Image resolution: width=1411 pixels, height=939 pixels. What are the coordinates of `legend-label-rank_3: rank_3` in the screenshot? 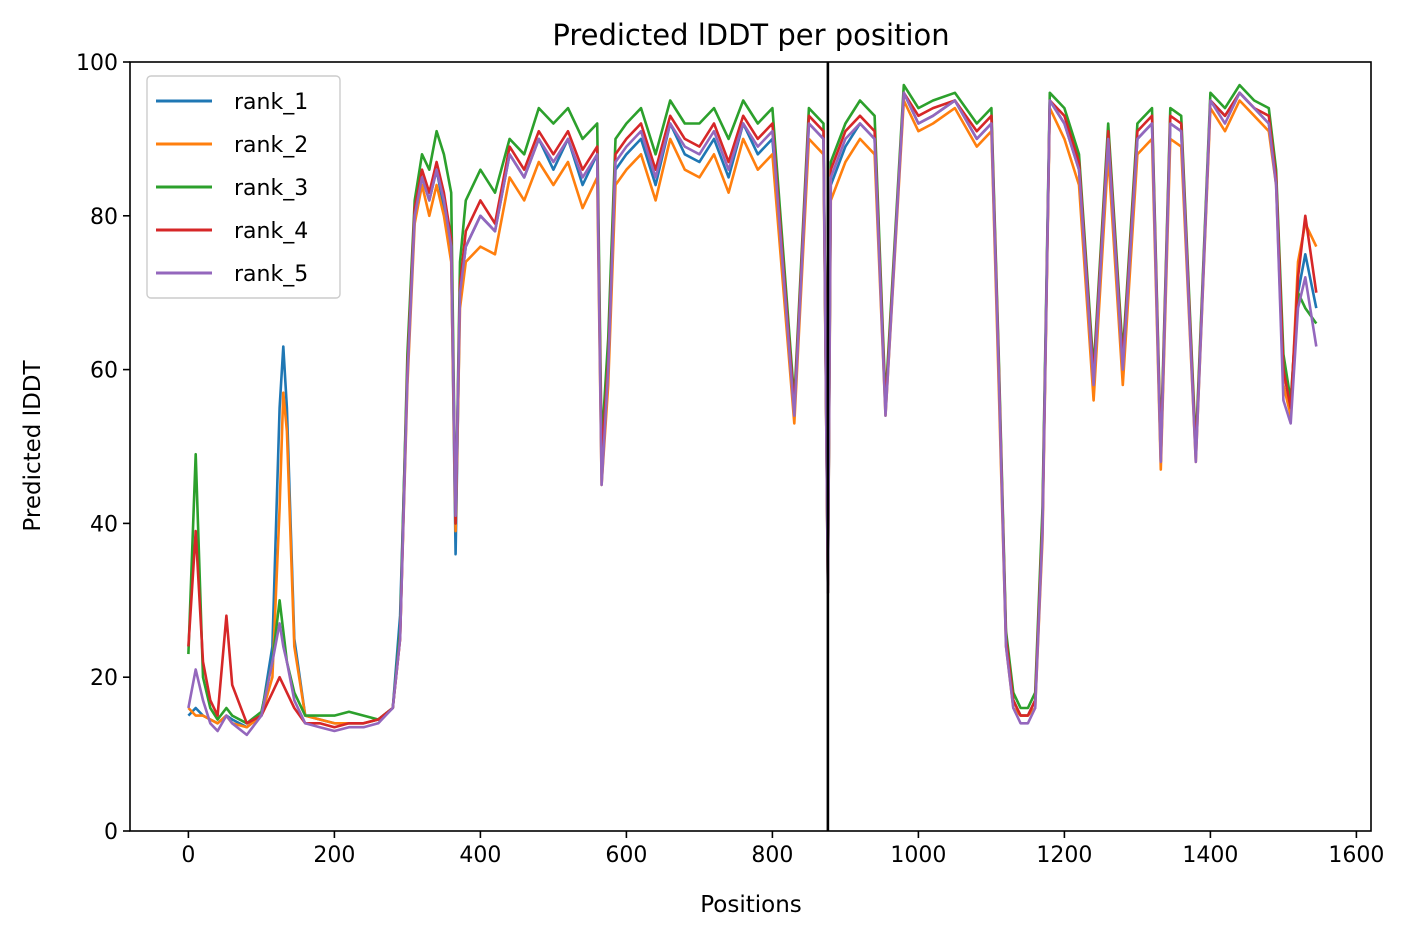 It's located at (271, 188).